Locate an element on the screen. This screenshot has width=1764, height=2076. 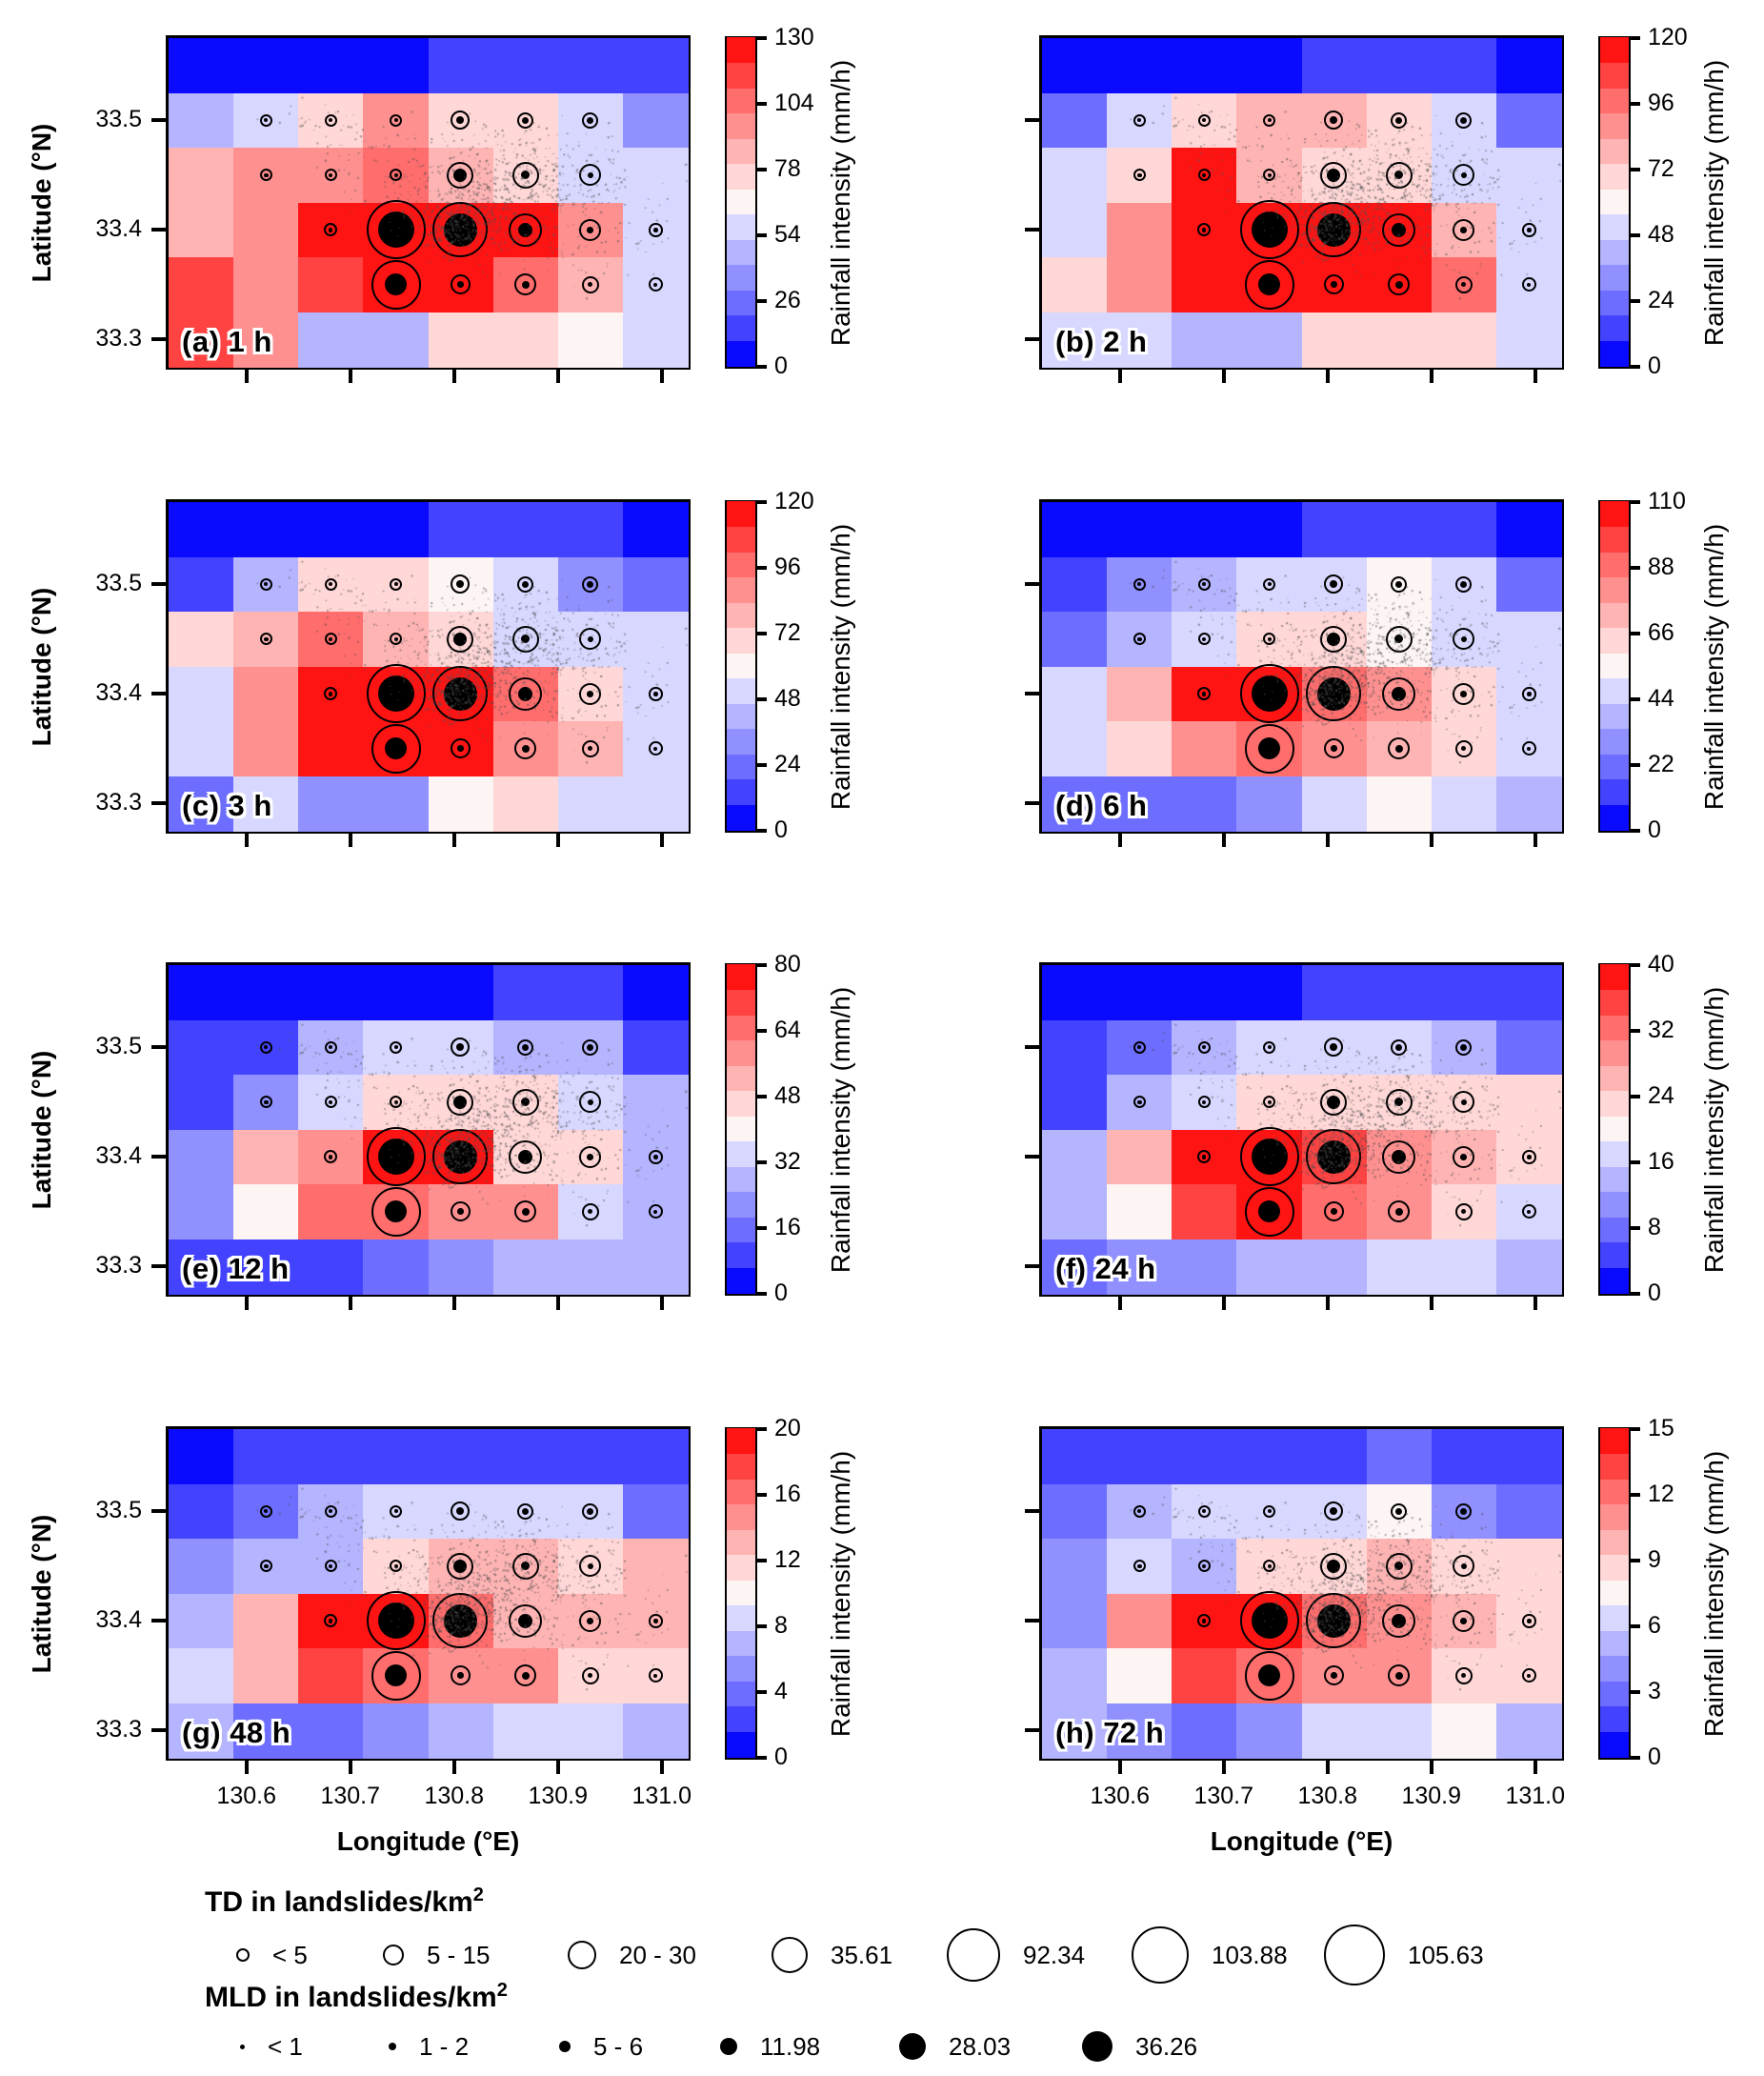
td-legend-circle-icon is located at coordinates (1354, 1955).